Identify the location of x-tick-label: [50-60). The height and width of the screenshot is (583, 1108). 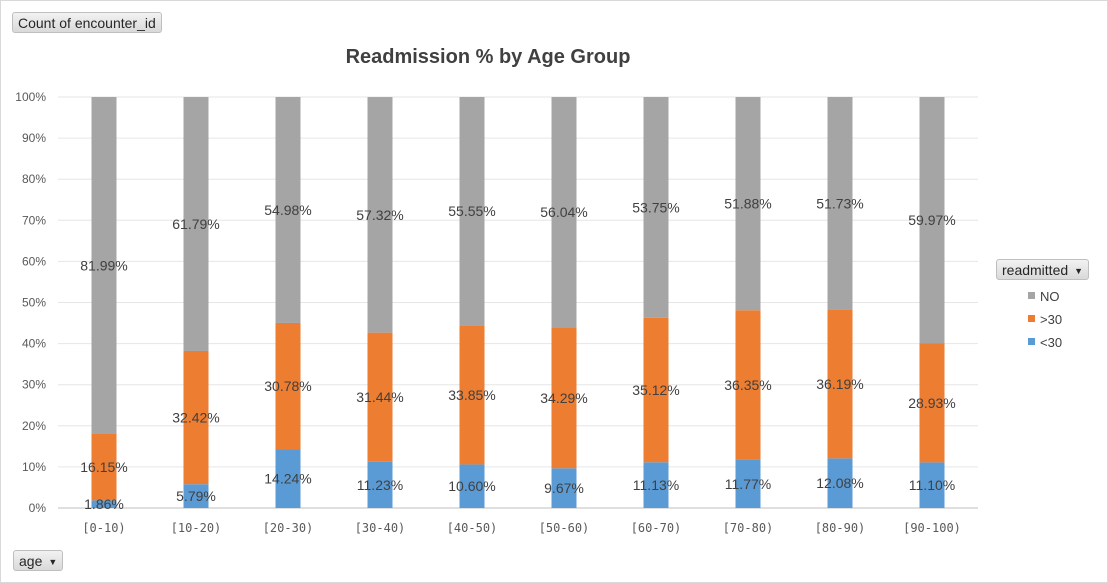
(564, 528).